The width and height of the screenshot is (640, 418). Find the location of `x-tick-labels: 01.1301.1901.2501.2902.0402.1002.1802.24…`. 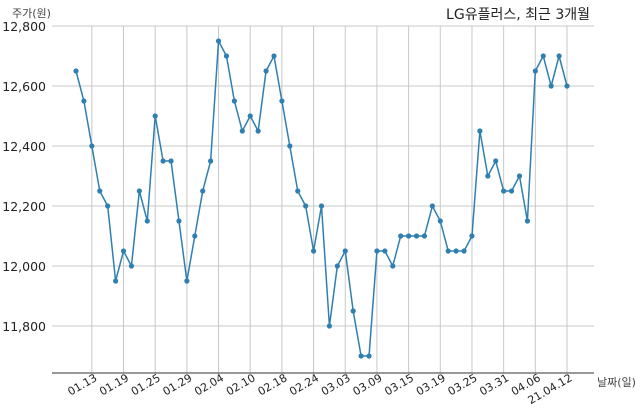

x-tick-labels: 01.1301.1901.2501.2902.0402.1002.1802.24… is located at coordinates (320, 389).